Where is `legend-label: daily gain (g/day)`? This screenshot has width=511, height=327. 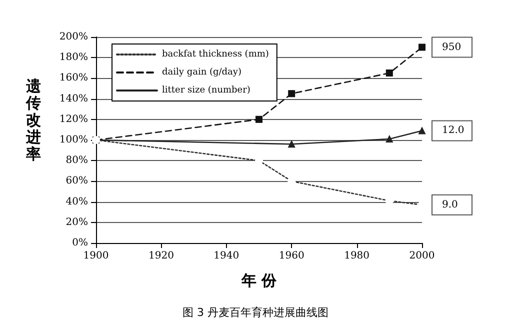
legend-label: daily gain (g/day) is located at coordinates (202, 73).